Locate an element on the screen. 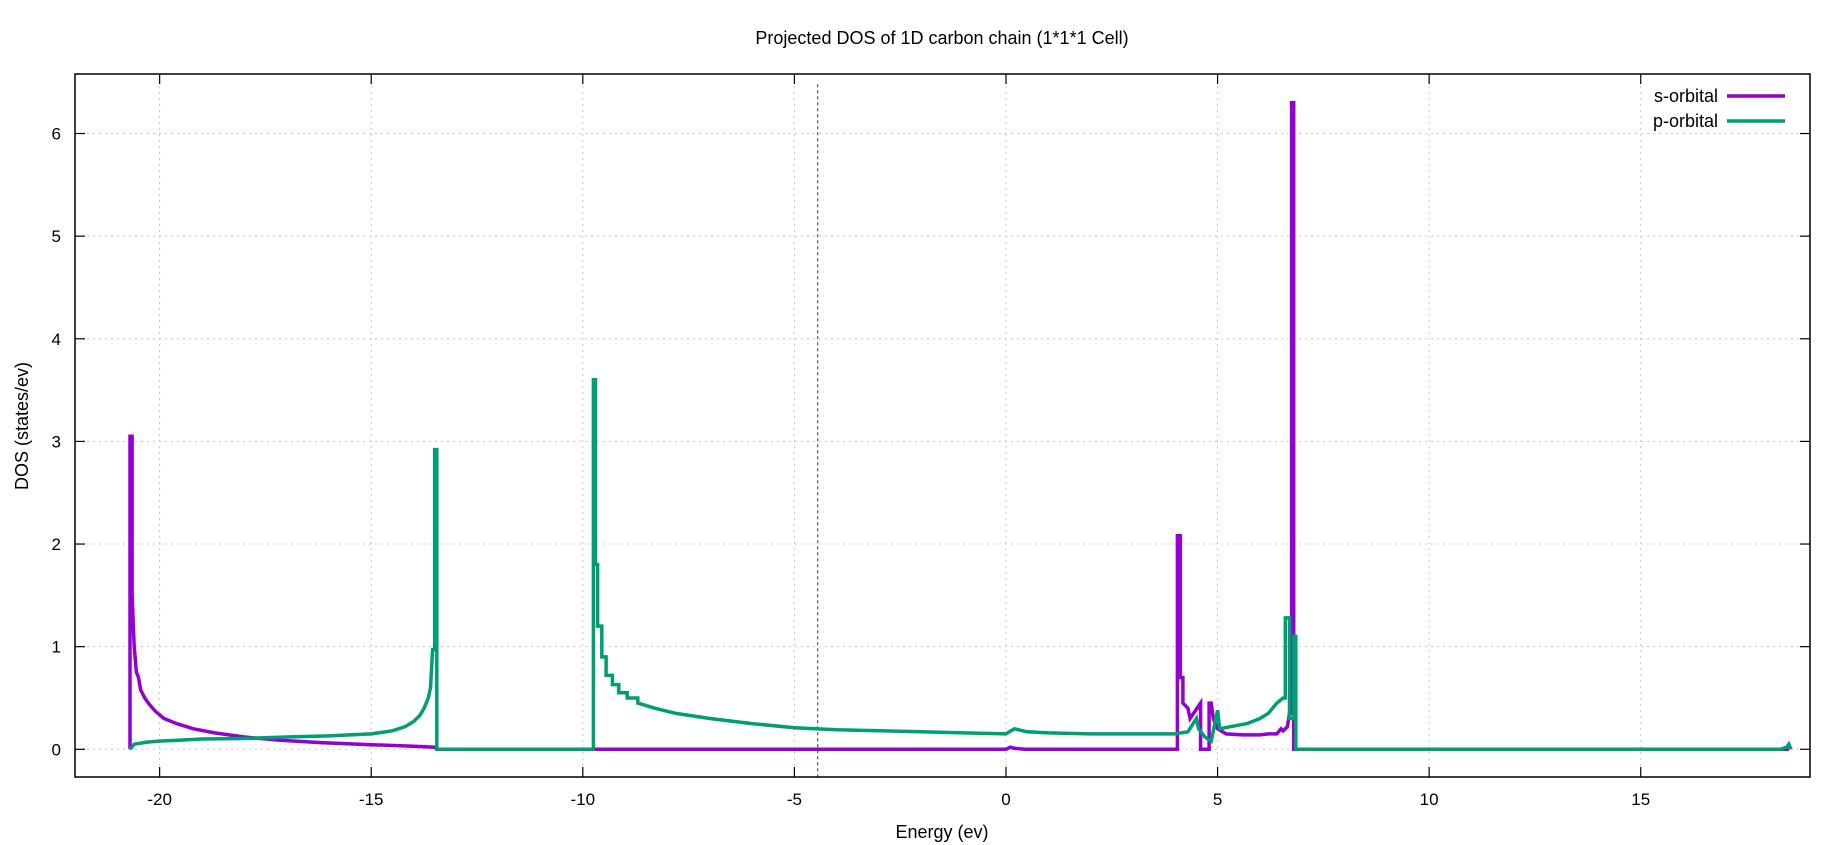 Image resolution: width=1830 pixels, height=845 pixels. x-axis-label: Energy (ev) is located at coordinates (941, 832).